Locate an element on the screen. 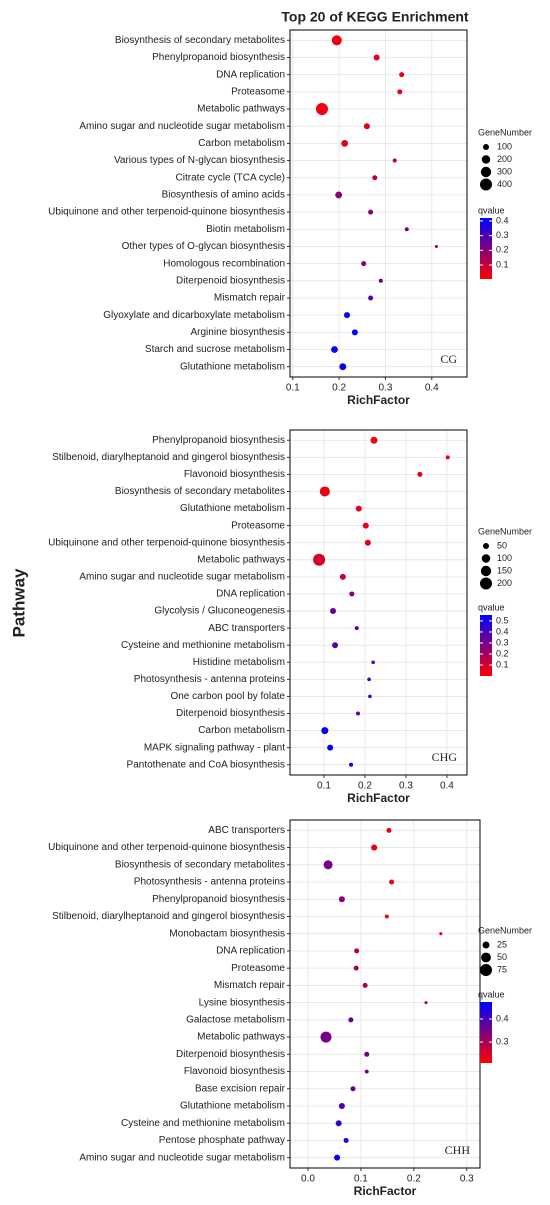  y-tick-label: MAPK signaling pathway - plant is located at coordinates (214, 747).